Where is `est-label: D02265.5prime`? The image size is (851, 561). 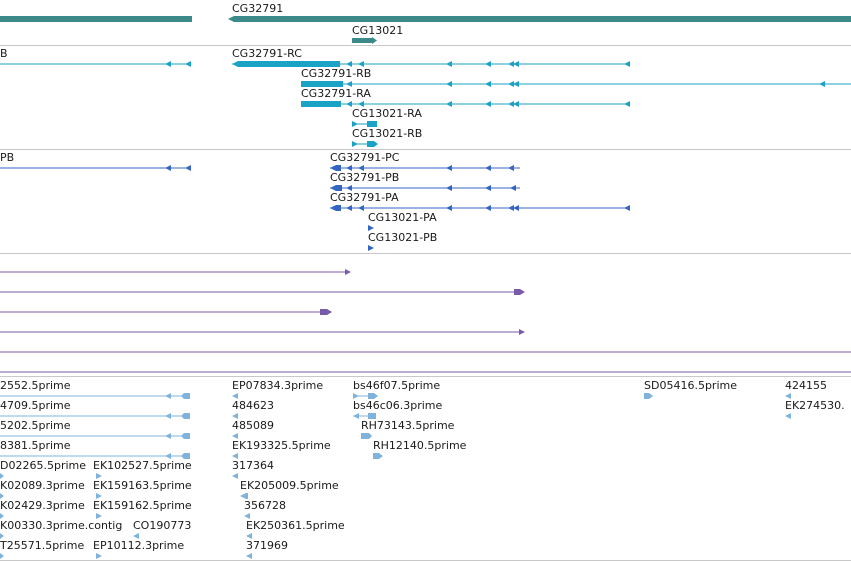 est-label: D02265.5prime is located at coordinates (43, 465).